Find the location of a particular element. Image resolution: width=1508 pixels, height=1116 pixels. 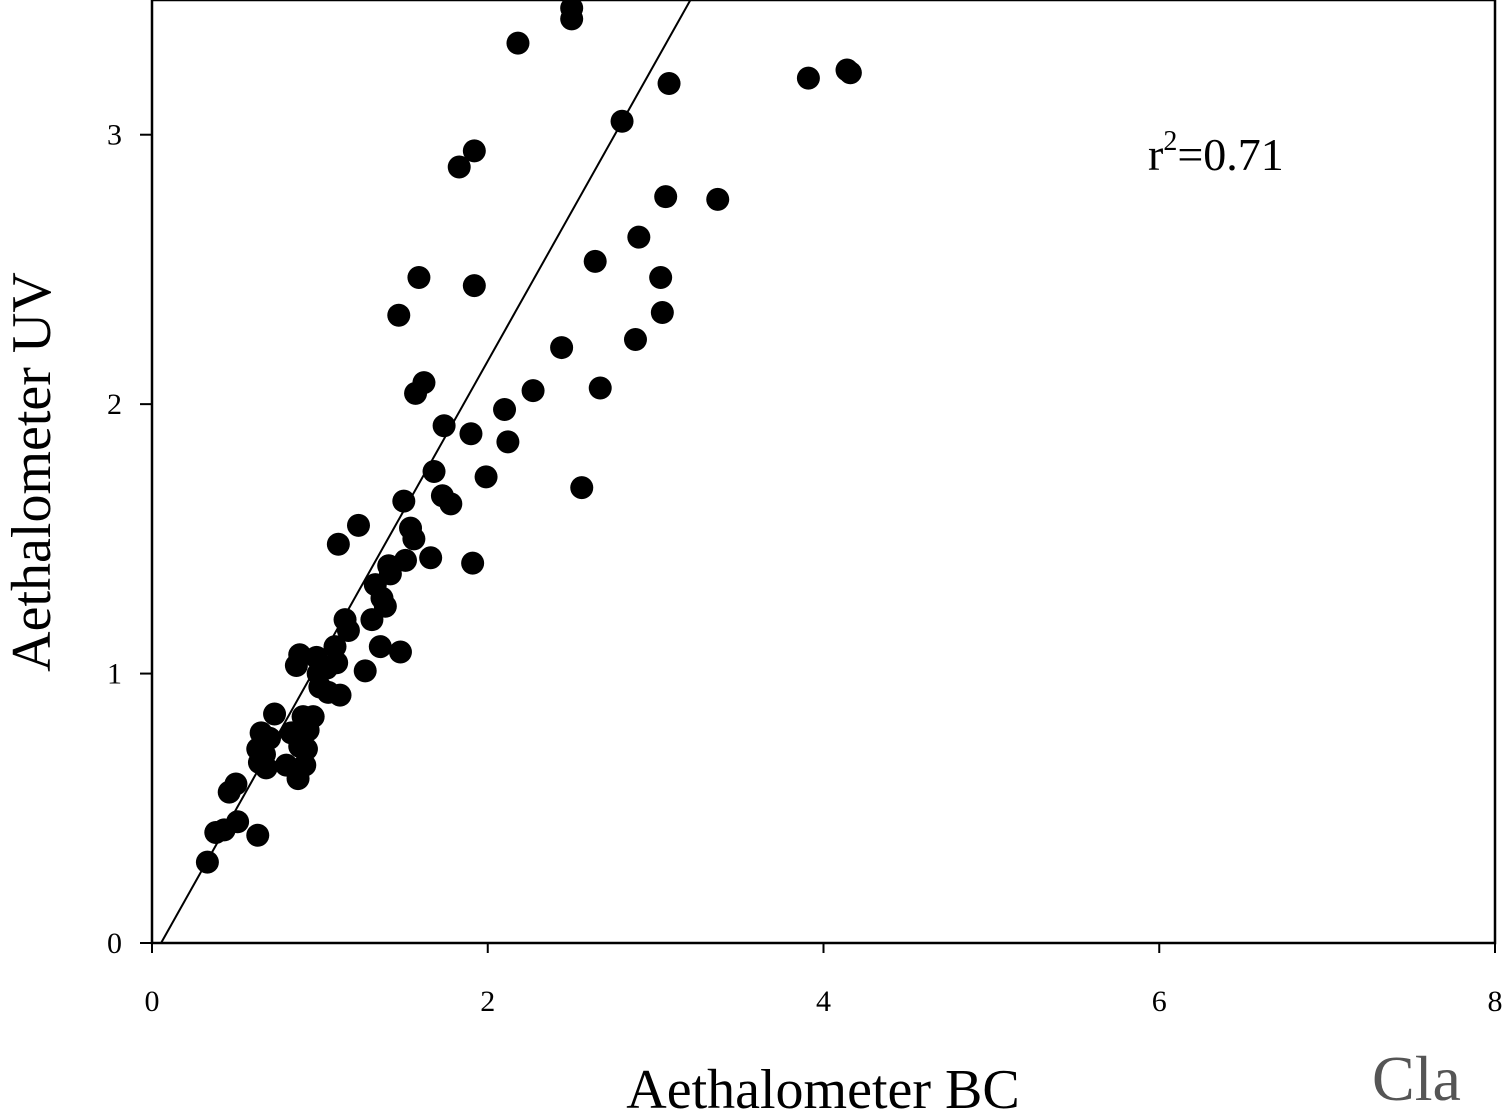

x-tick-label: 4 is located at coordinates (823, 1001).